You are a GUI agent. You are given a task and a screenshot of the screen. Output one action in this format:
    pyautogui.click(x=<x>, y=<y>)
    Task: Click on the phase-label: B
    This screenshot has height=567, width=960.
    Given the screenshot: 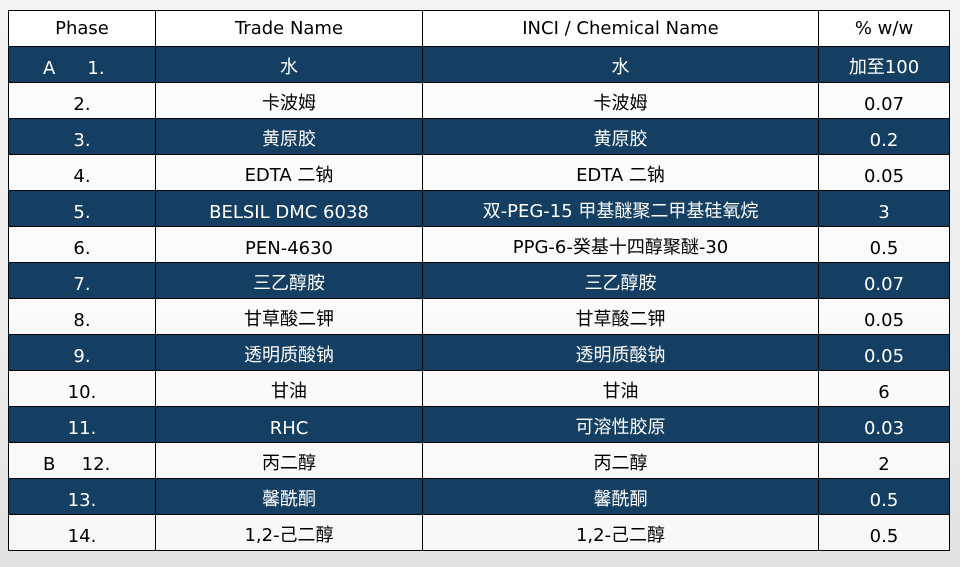 What is the action you would take?
    pyautogui.click(x=49, y=464)
    